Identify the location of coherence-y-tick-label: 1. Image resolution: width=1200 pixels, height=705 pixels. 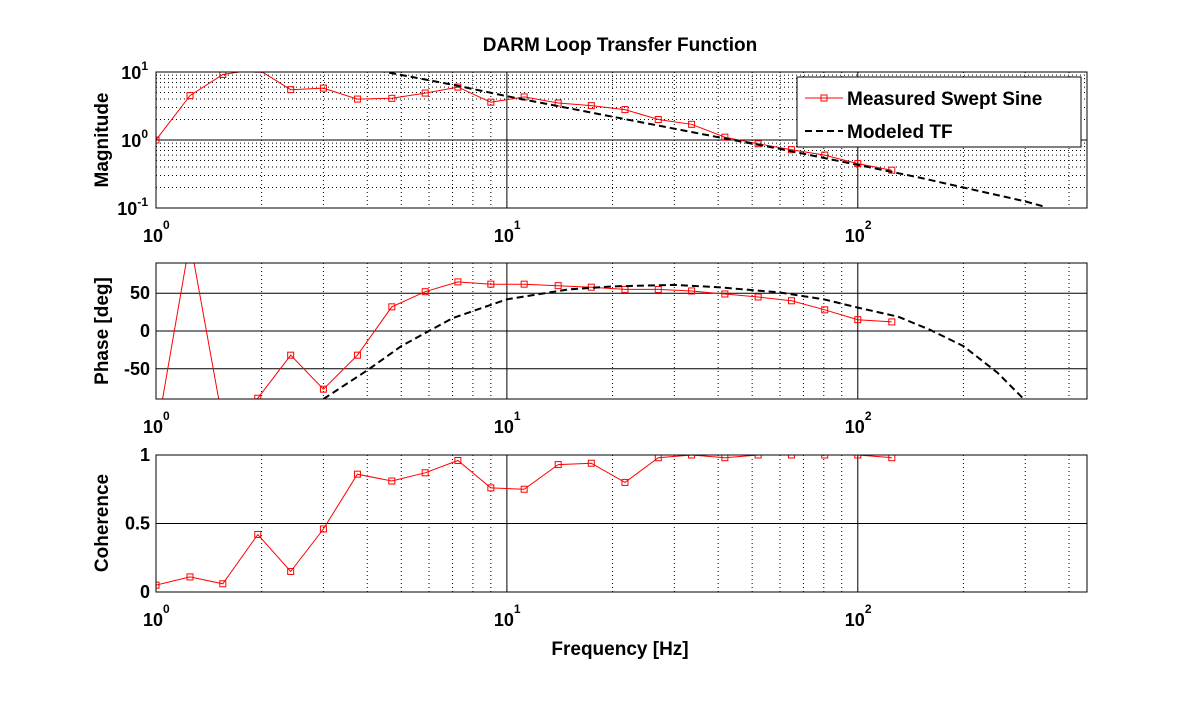
(145, 455).